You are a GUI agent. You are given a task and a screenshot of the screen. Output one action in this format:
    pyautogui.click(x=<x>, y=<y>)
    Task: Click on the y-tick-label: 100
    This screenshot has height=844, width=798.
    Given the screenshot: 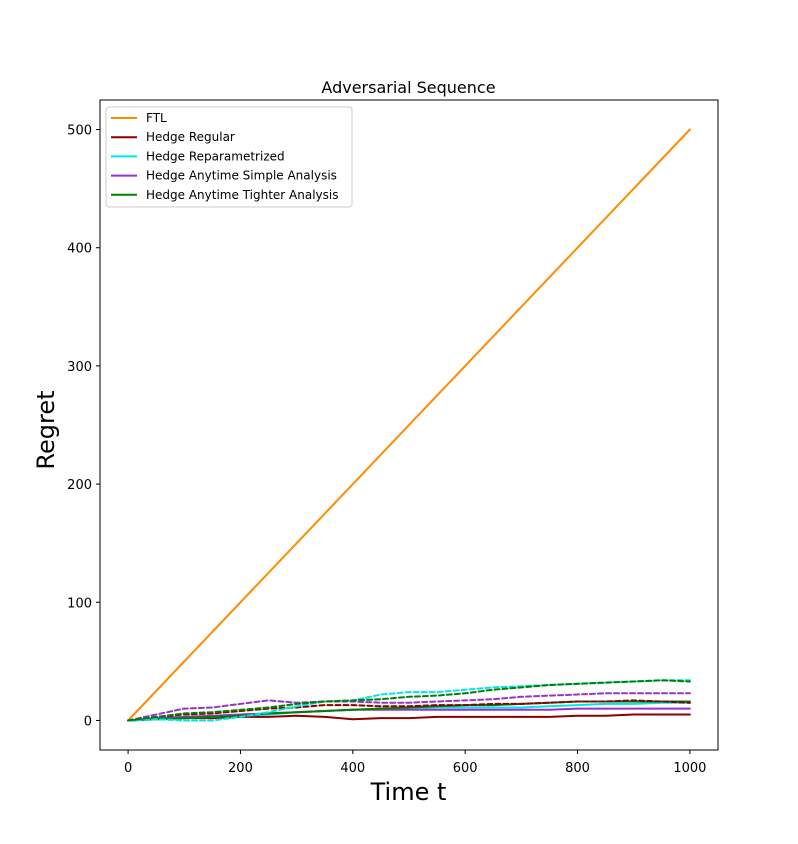 What is the action you would take?
    pyautogui.click(x=79, y=603)
    